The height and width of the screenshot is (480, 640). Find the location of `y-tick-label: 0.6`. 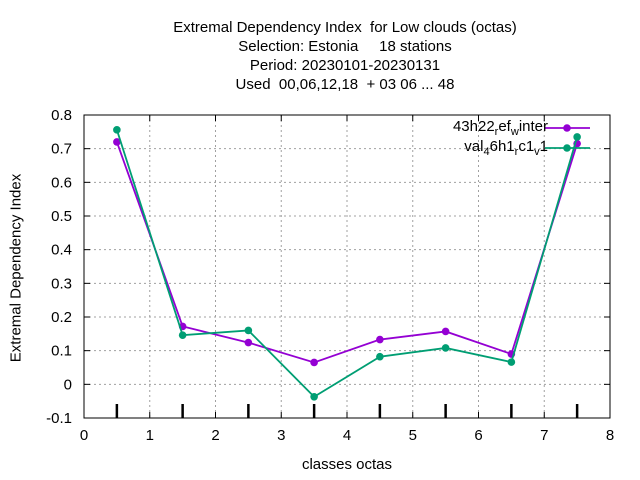

y-tick-label: 0.6 is located at coordinates (61, 182).